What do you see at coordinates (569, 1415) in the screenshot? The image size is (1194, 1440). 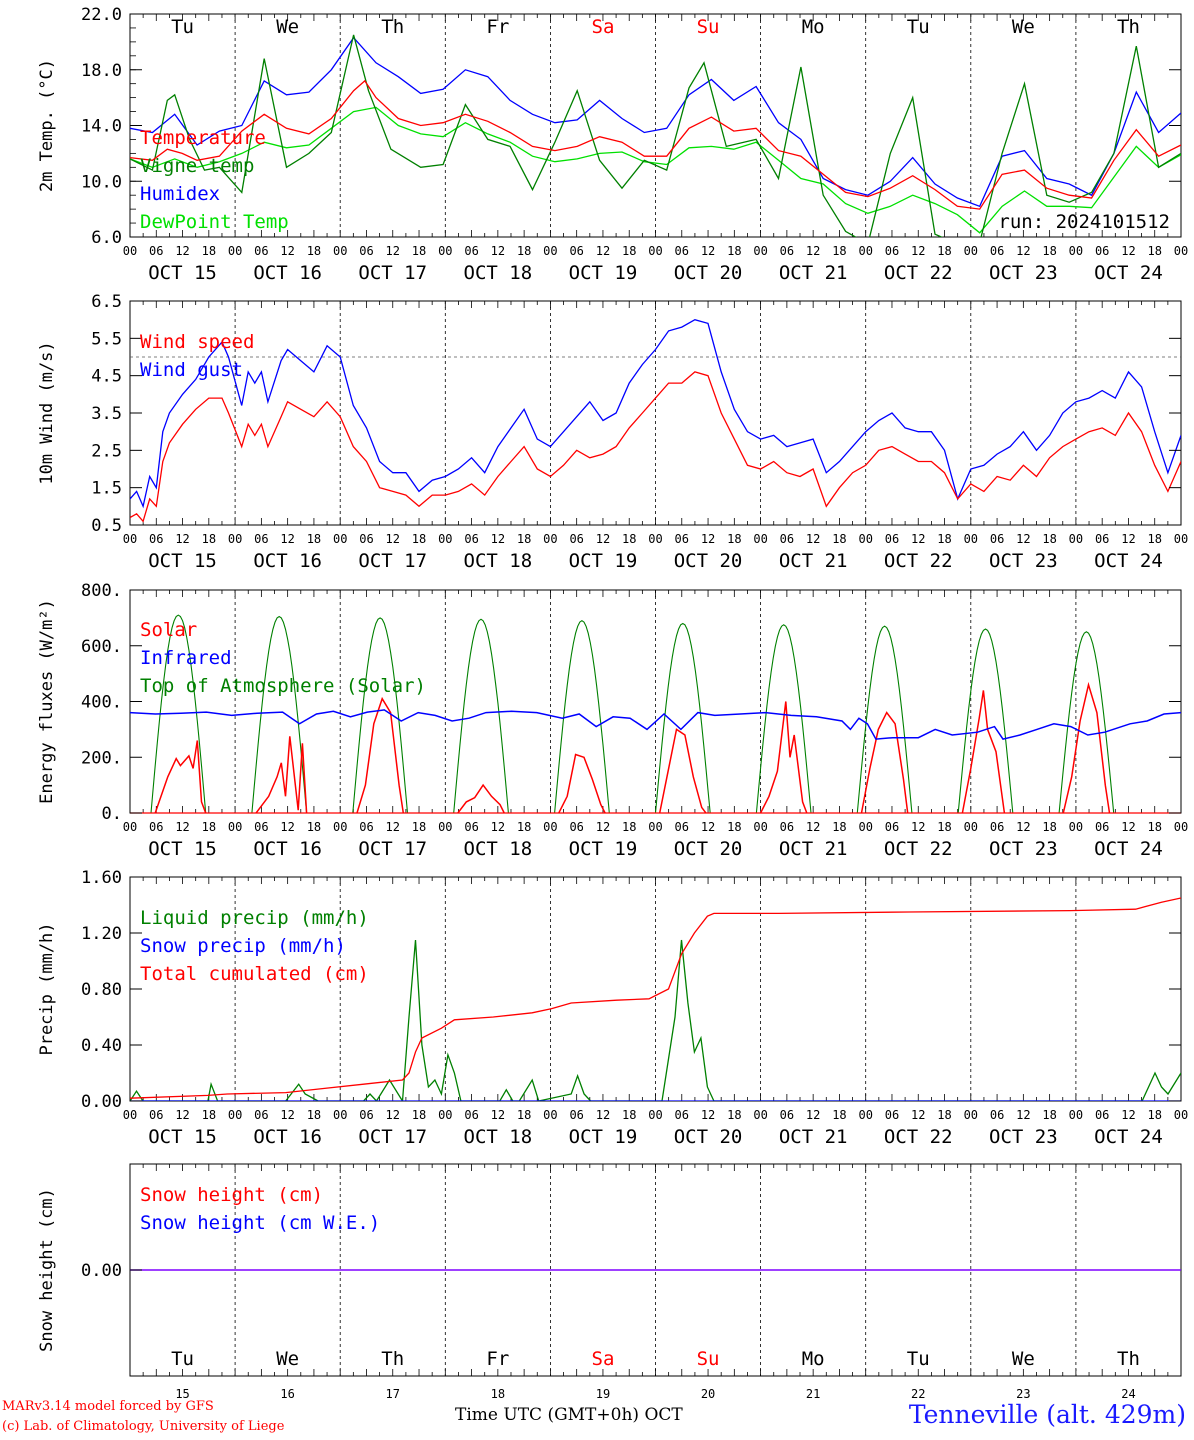 I see `time-axis-title: Time UTC (GMT+0h) OCT` at bounding box center [569, 1415].